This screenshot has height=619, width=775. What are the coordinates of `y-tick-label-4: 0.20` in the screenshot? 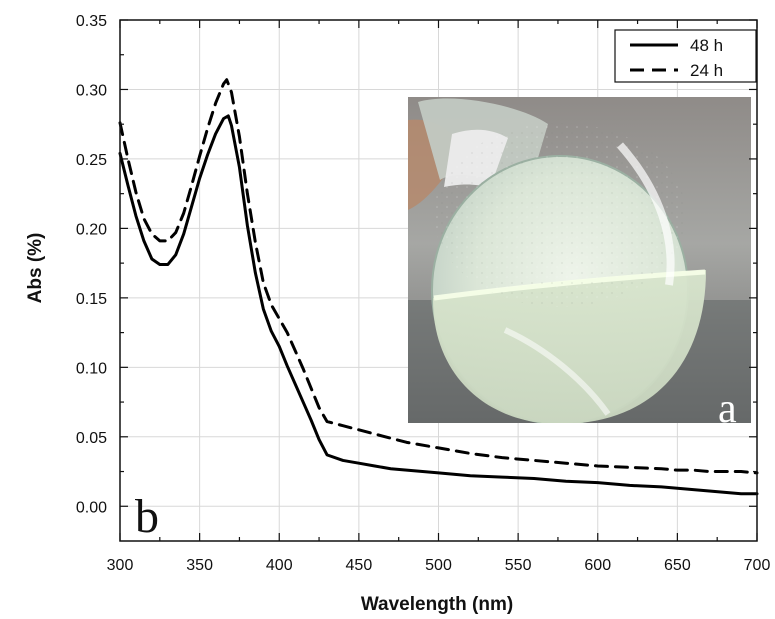 It's located at (91, 229).